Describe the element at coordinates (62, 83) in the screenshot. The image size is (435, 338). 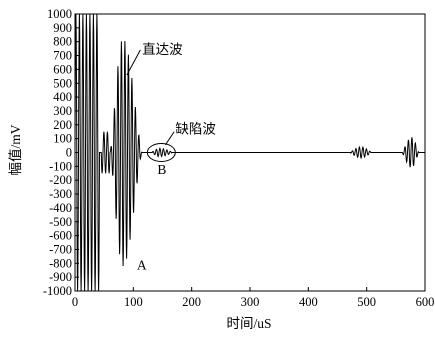
I see `y-tick-label: 500` at that location.